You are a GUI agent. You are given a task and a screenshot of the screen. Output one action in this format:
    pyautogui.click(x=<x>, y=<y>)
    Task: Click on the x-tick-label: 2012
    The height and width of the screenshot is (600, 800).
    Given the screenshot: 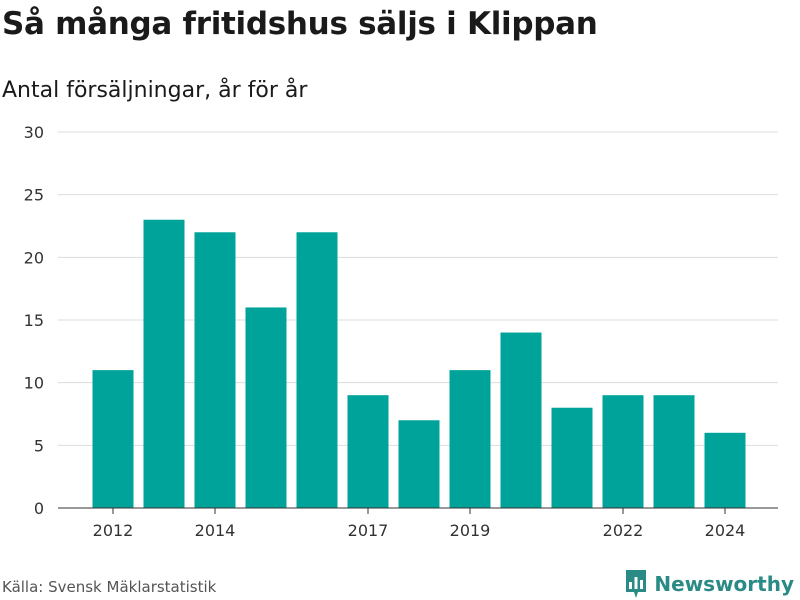 What is the action you would take?
    pyautogui.click(x=113, y=530)
    